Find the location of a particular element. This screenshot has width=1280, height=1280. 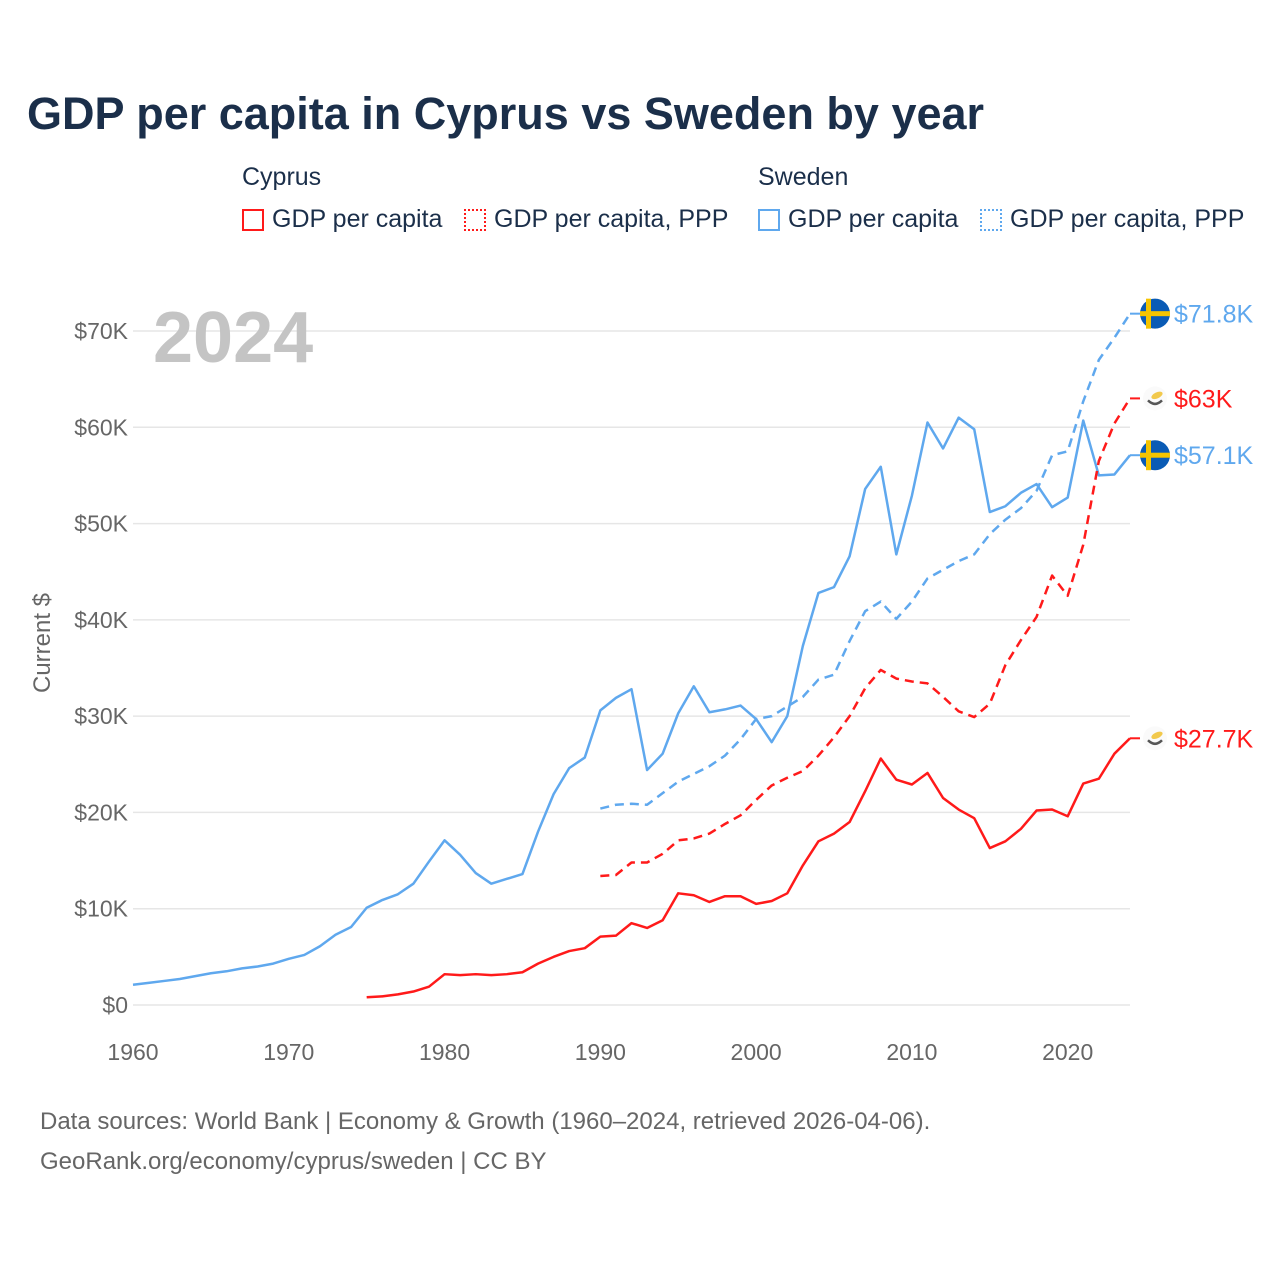

x-tick-label: 2010 is located at coordinates (911, 1052).